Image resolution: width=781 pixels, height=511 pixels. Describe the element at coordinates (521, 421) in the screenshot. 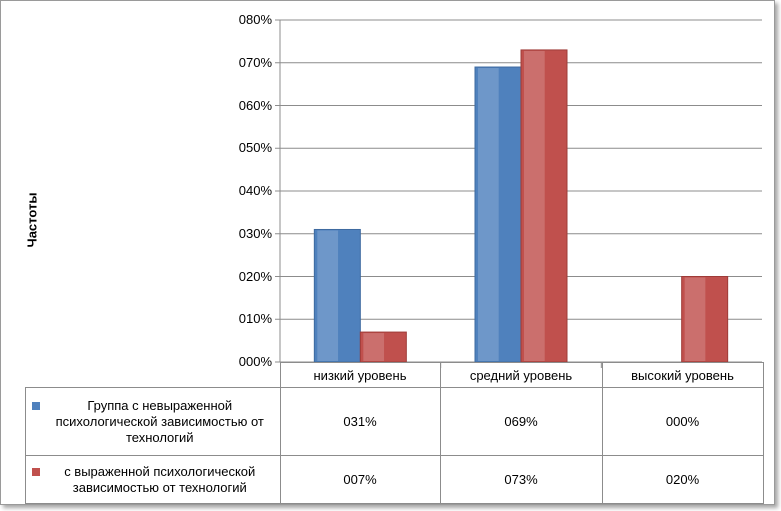

I see `series-1-value-medium: 069%` at that location.